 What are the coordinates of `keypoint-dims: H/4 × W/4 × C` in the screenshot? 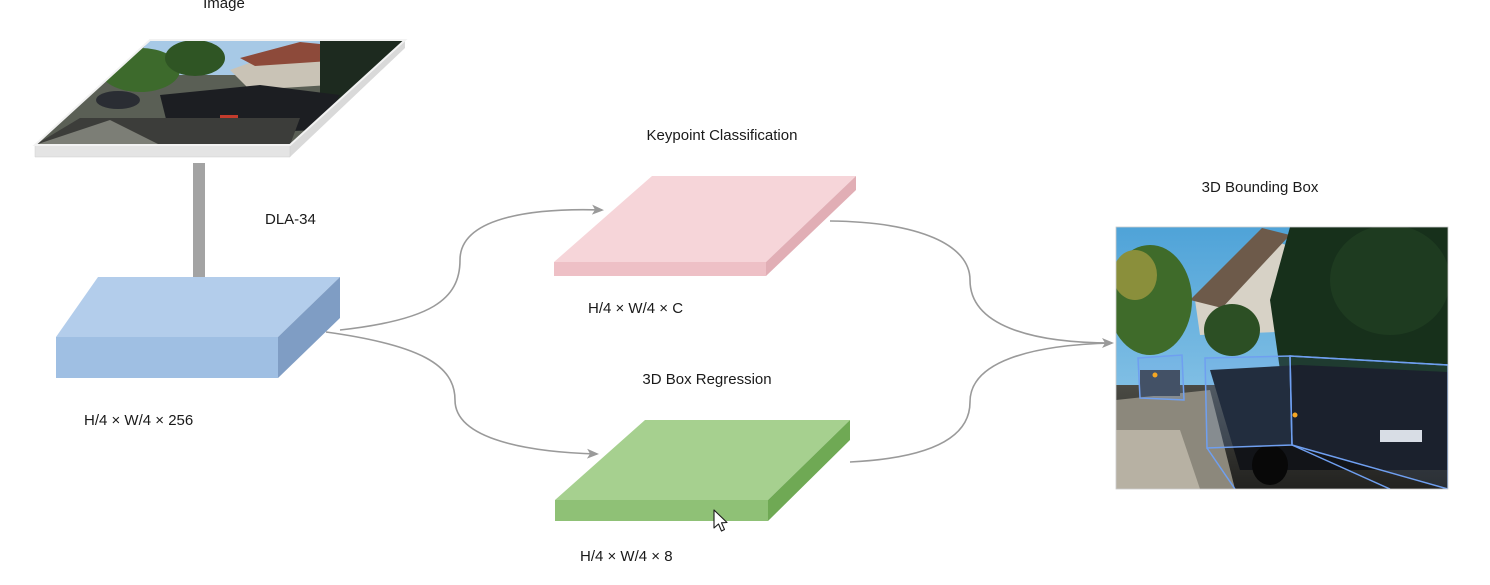 It's located at (635, 308).